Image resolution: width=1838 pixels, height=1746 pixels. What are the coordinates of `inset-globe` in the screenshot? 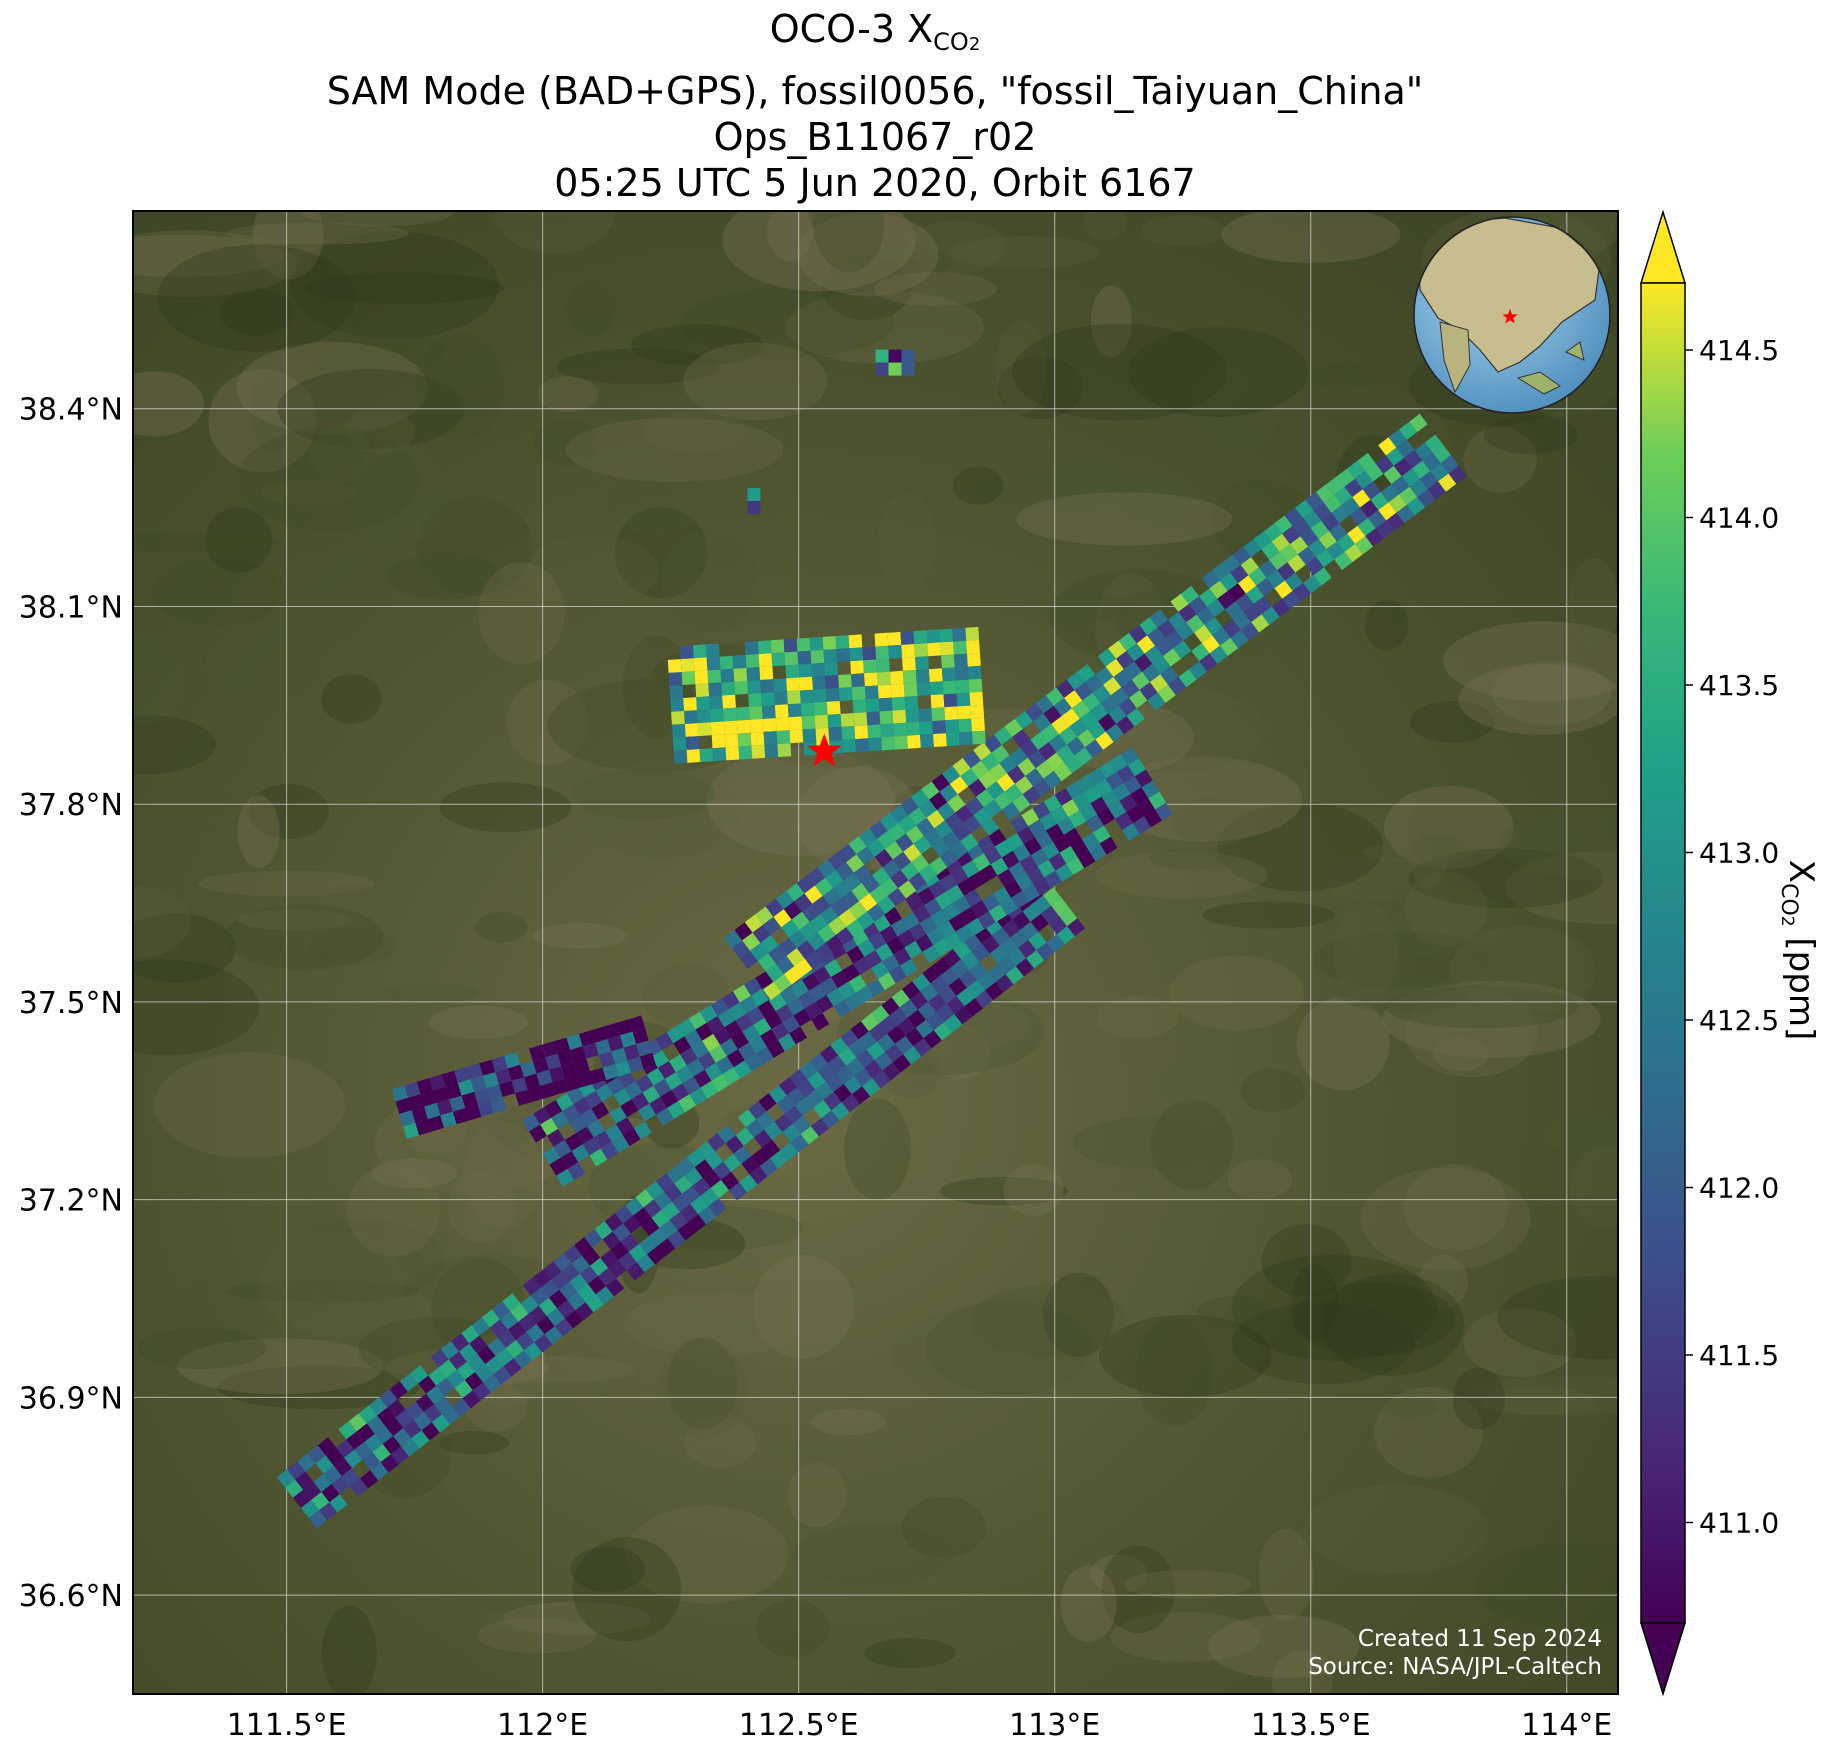 It's located at (1512, 315).